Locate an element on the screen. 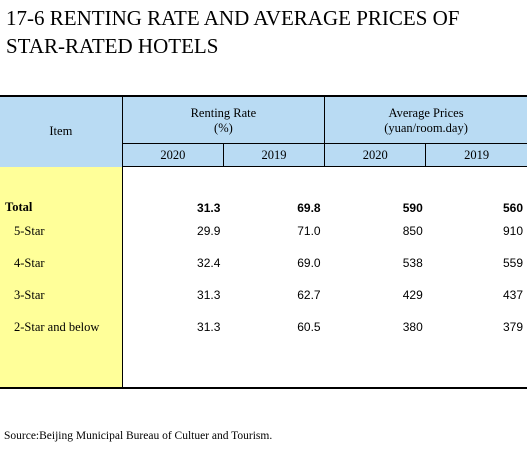 The width and height of the screenshot is (527, 455). row-label-3-star: 3-Star is located at coordinates (61, 295).